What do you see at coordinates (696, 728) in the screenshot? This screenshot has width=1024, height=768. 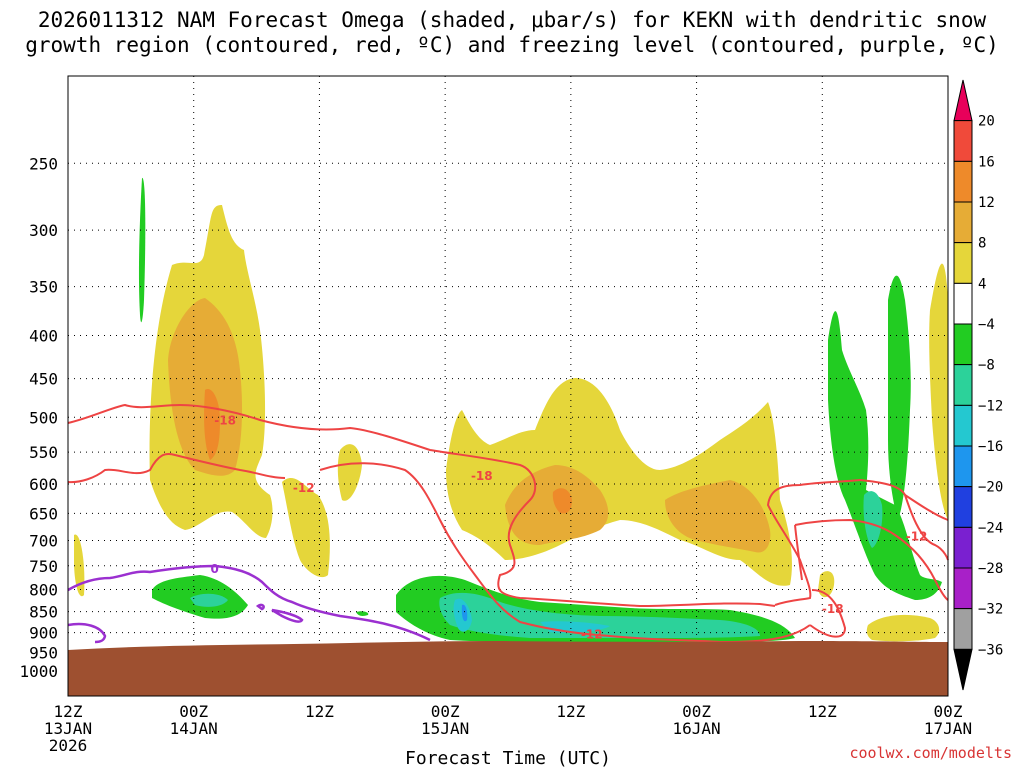 I see `time-tick-label: 16JAN` at bounding box center [696, 728].